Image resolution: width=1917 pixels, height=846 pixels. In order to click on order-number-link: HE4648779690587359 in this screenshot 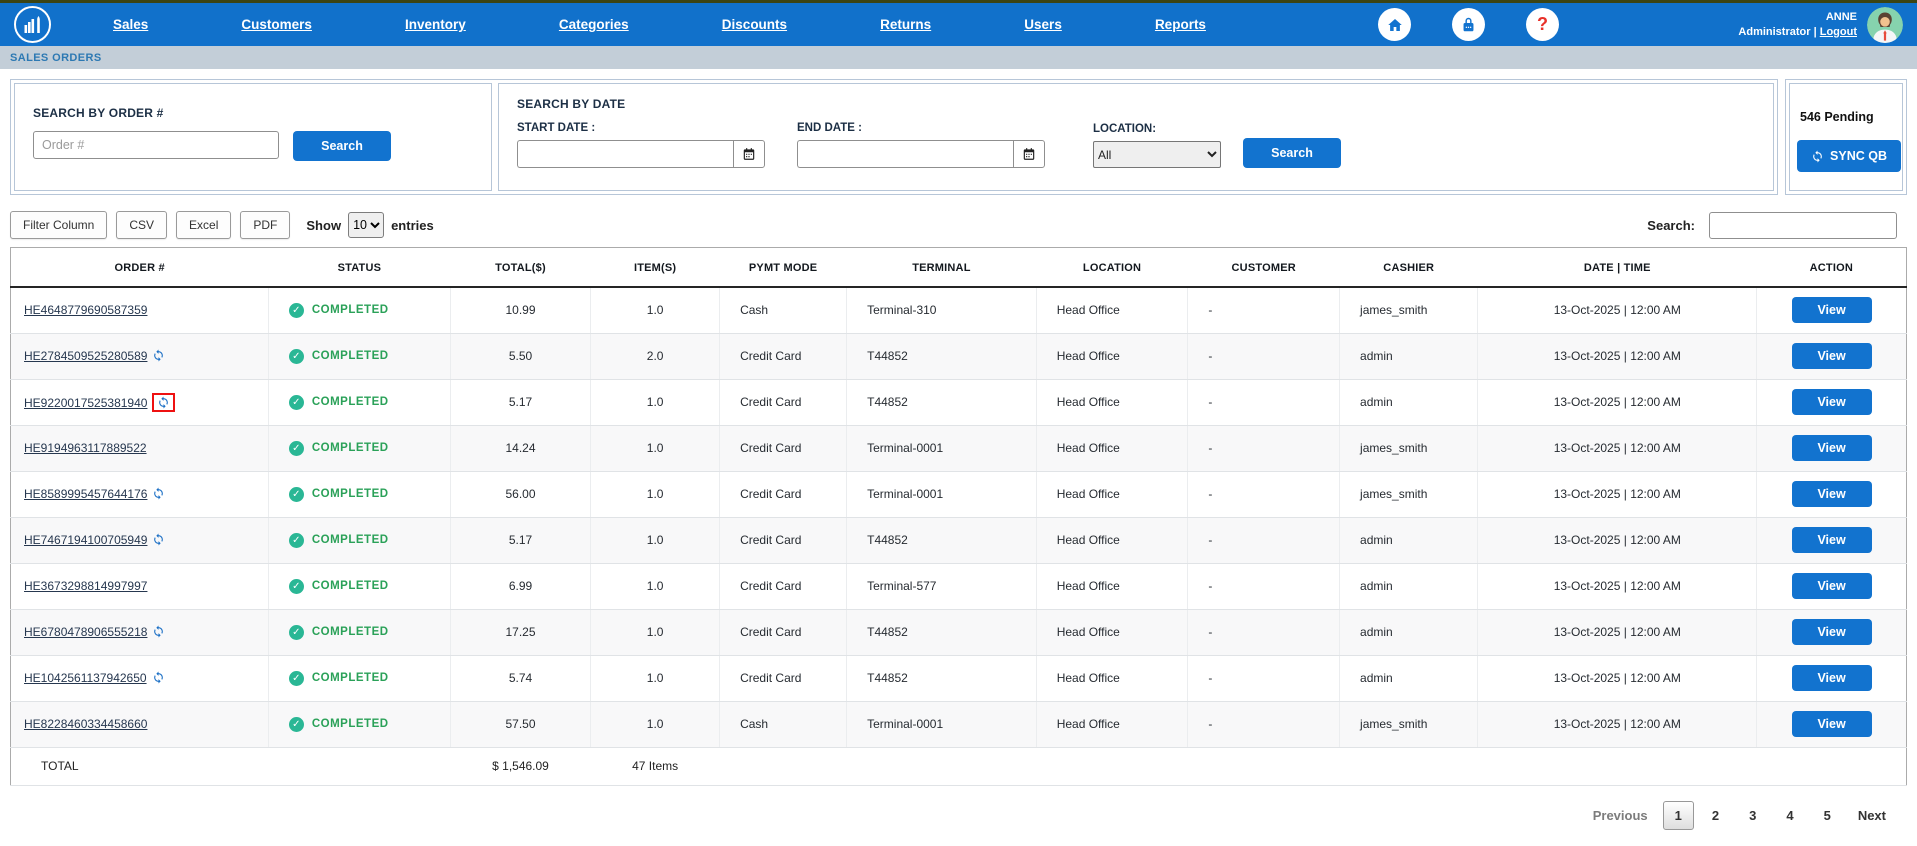, I will do `click(86, 310)`.